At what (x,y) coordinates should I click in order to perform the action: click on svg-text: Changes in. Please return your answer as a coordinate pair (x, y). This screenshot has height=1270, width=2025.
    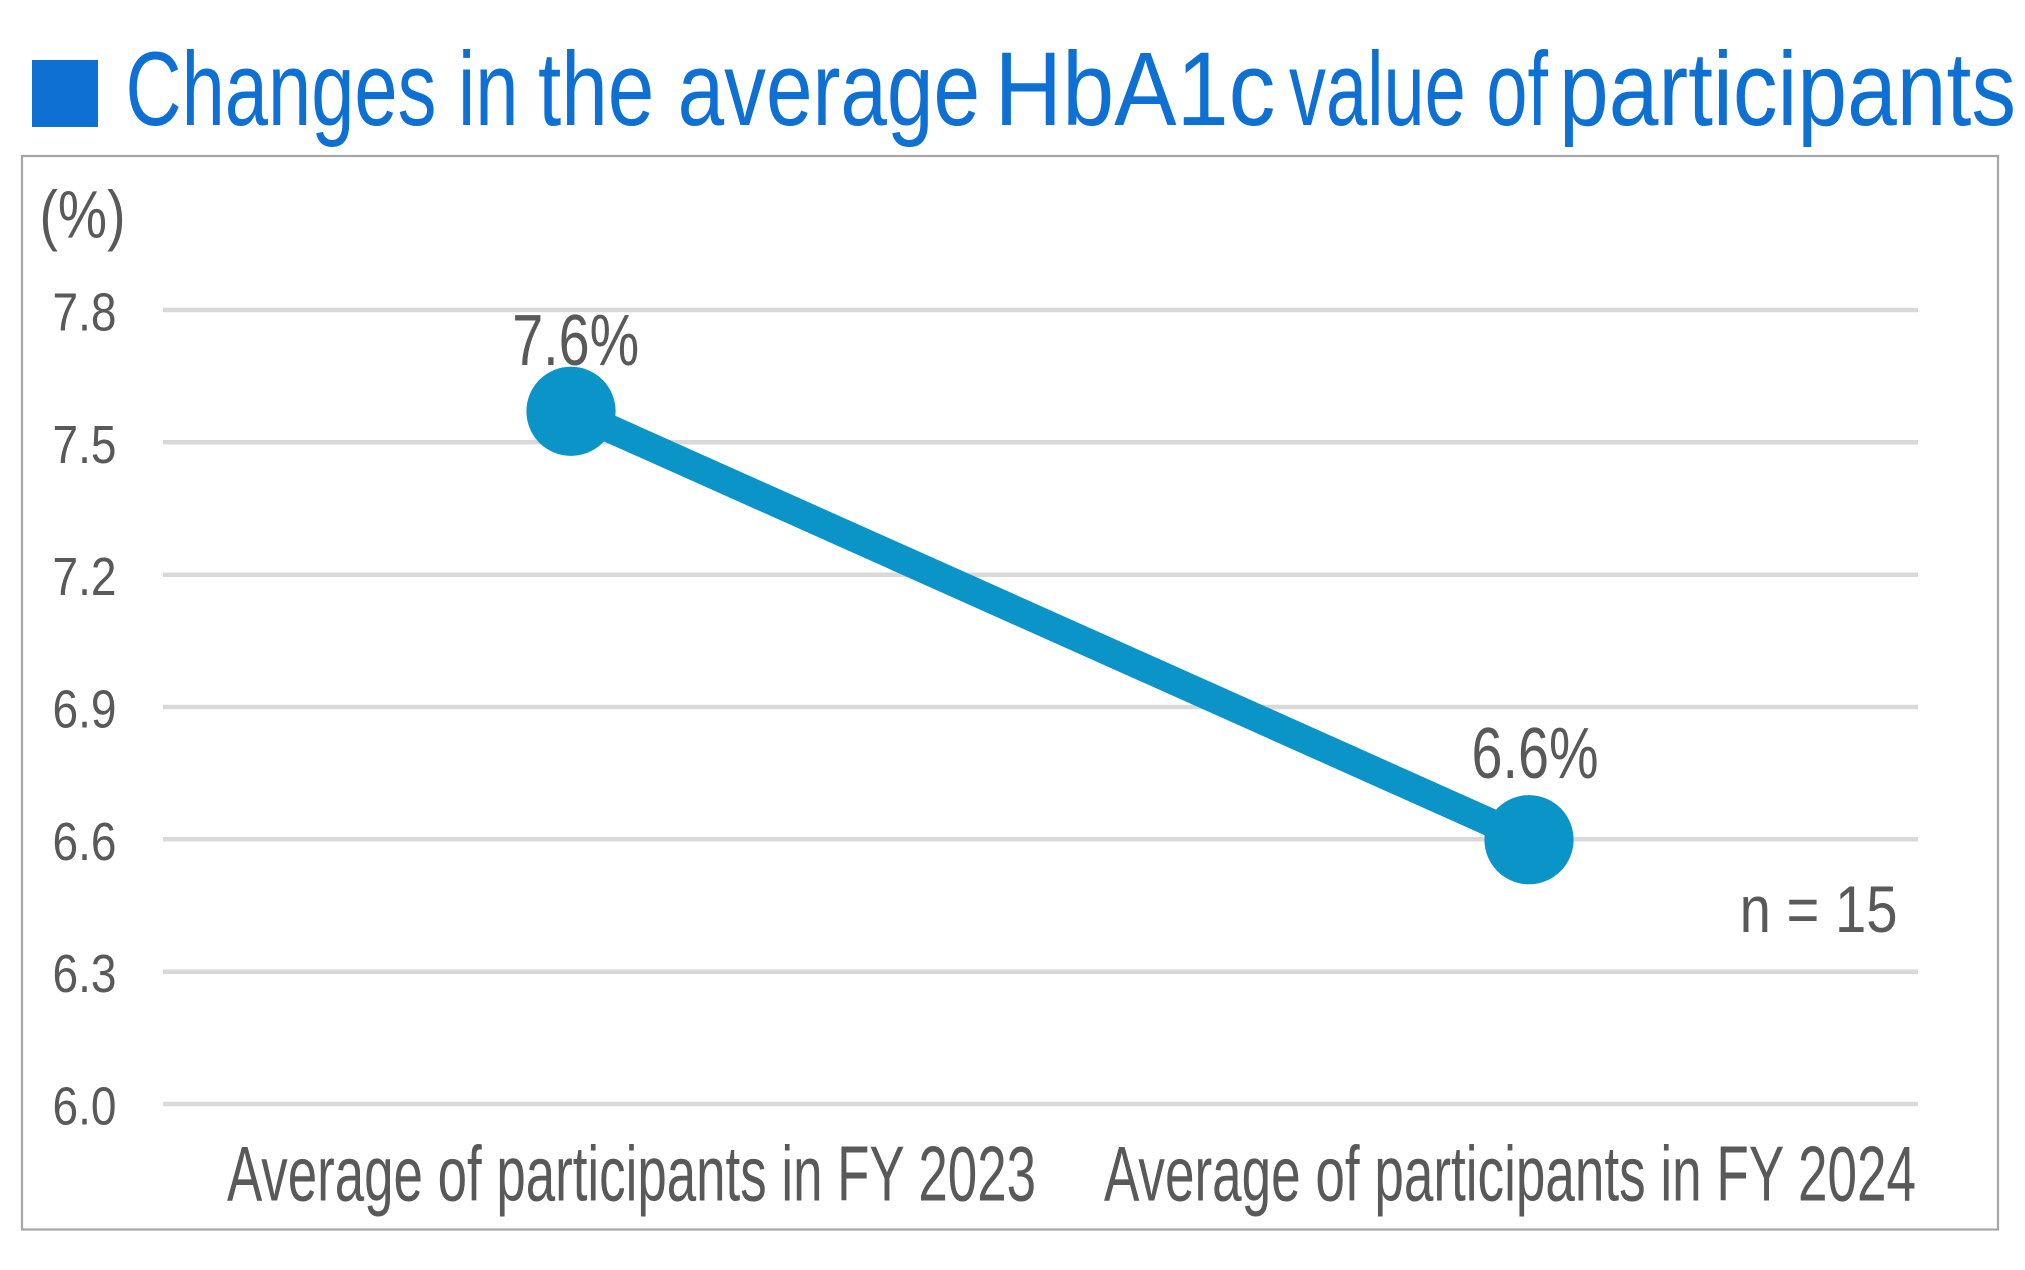
    Looking at the image, I should click on (322, 89).